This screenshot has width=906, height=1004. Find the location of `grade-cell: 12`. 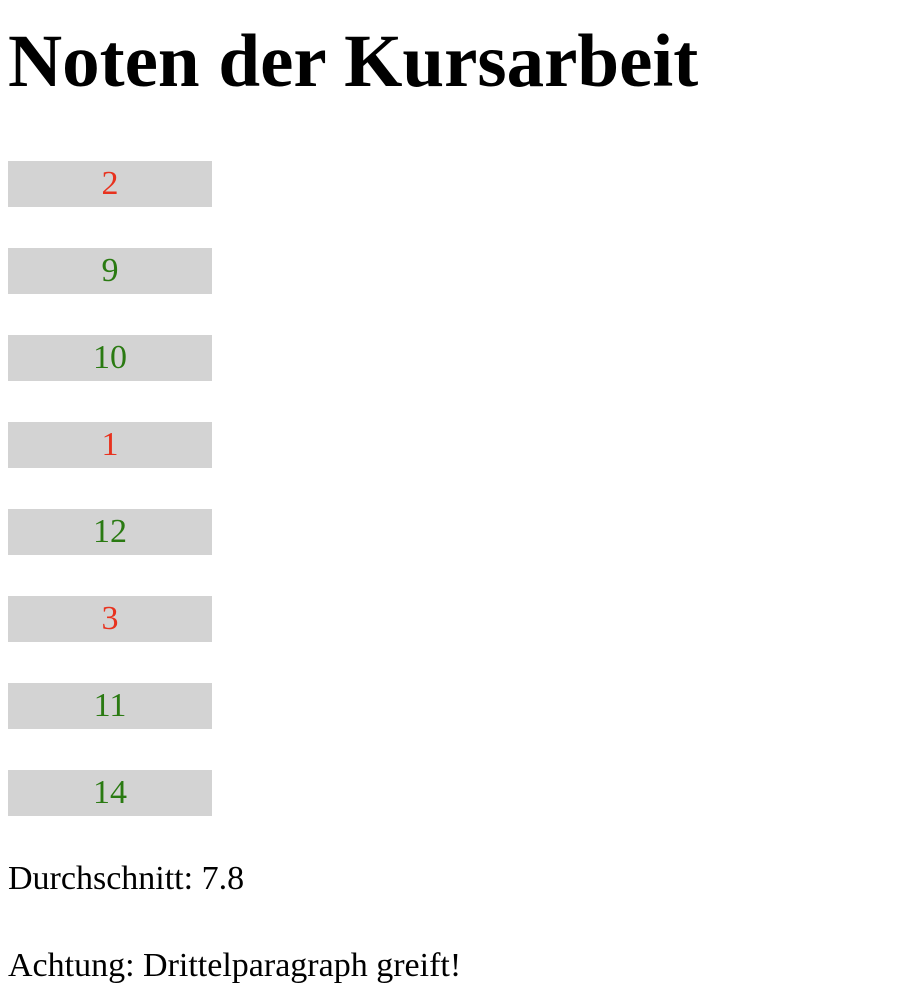

grade-cell: 12 is located at coordinates (110, 532).